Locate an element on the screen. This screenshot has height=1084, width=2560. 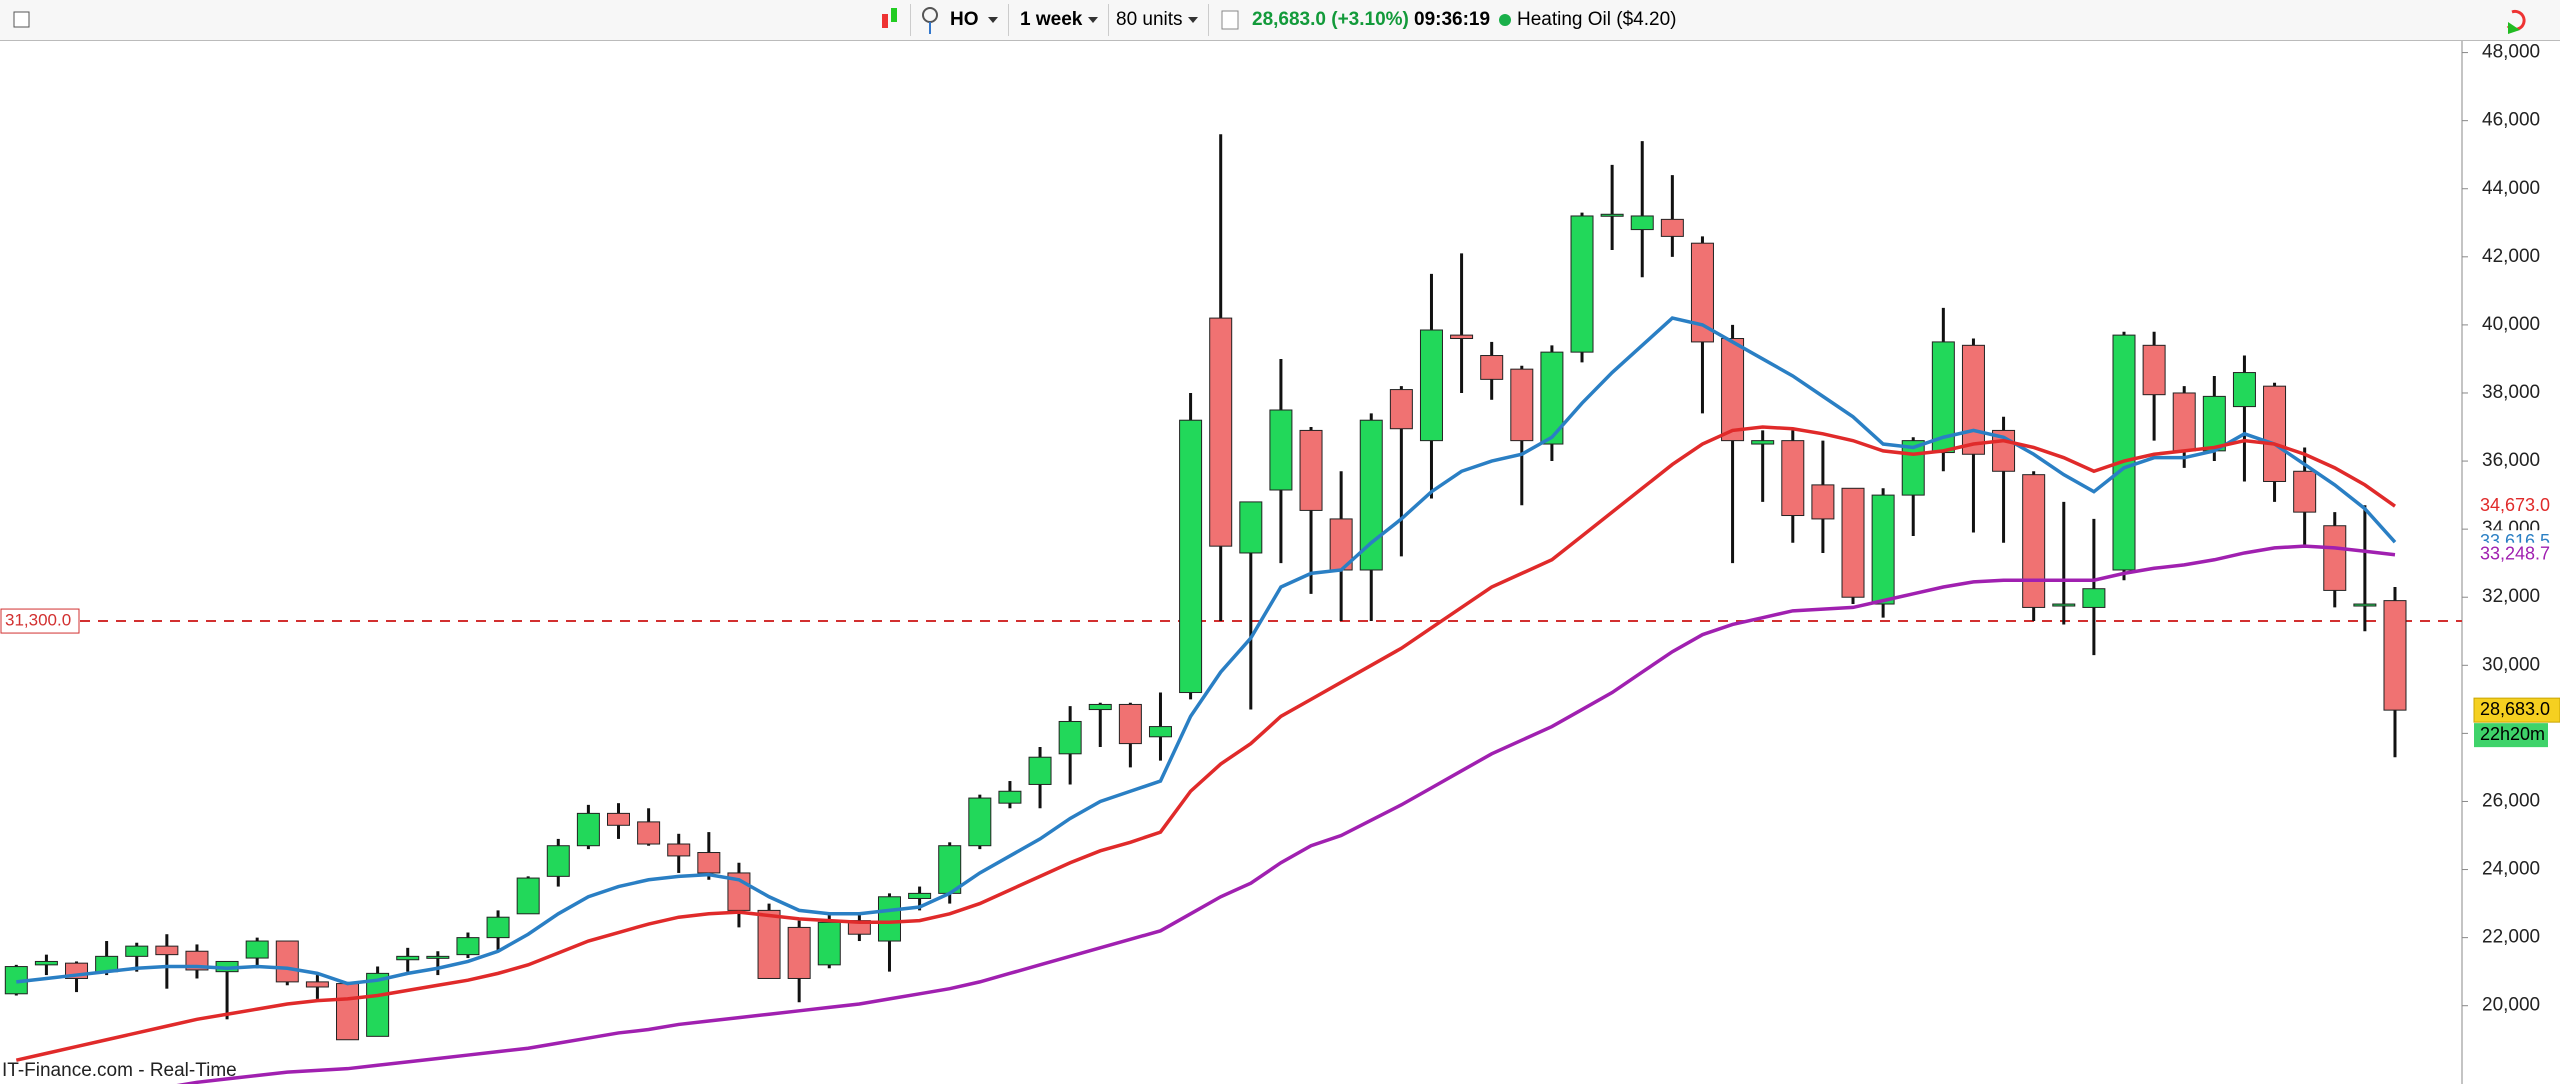
y-tick-label: 48,000 is located at coordinates (2511, 52).